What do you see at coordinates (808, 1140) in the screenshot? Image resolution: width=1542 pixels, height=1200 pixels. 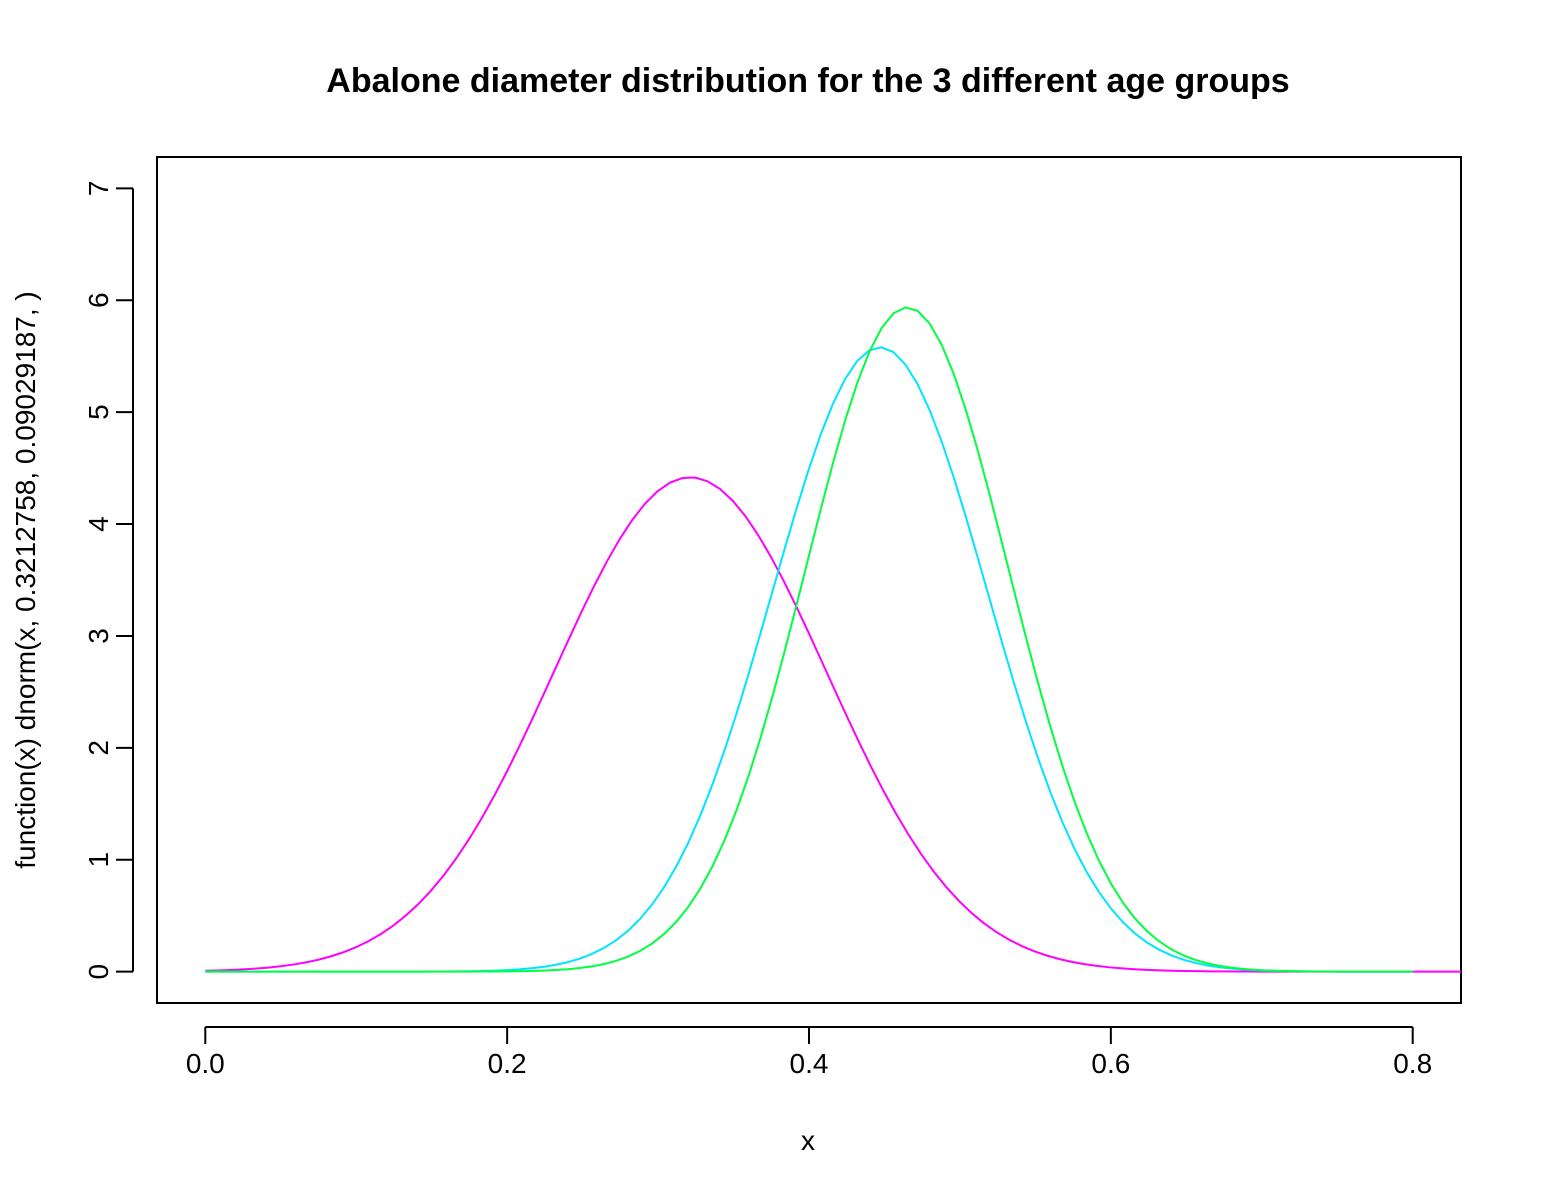 I see `x-axis-label: x` at bounding box center [808, 1140].